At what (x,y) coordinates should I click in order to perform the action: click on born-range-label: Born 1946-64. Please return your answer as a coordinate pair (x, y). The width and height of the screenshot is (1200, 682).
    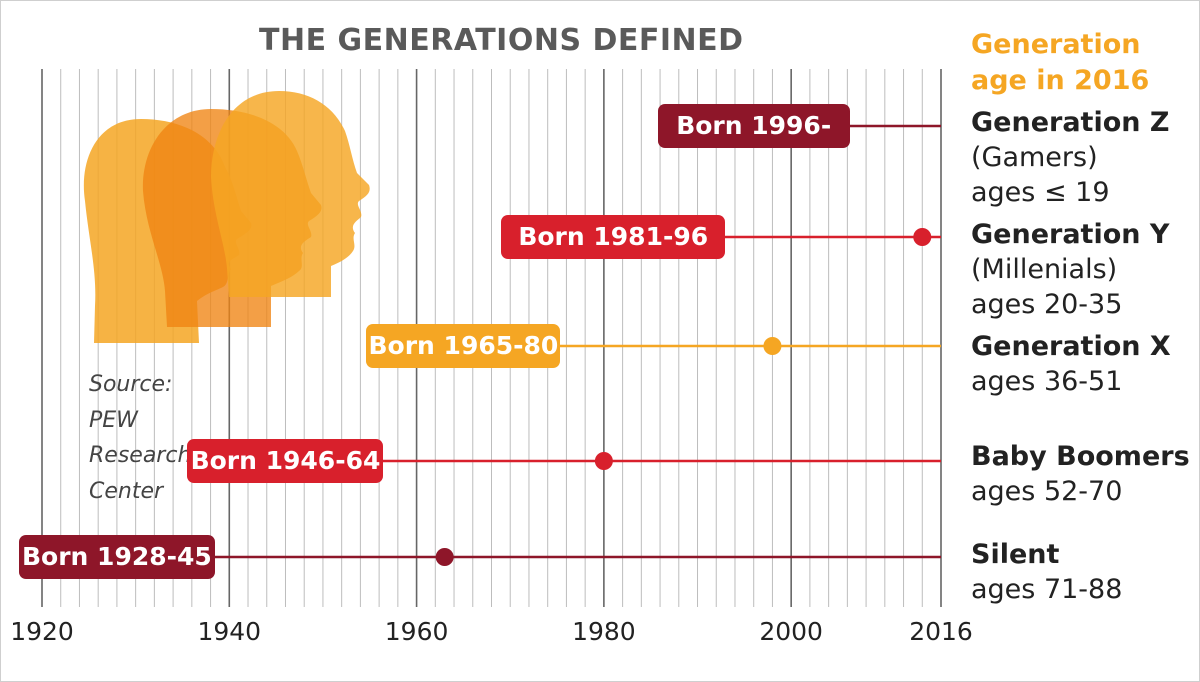
    Looking at the image, I should click on (285, 461).